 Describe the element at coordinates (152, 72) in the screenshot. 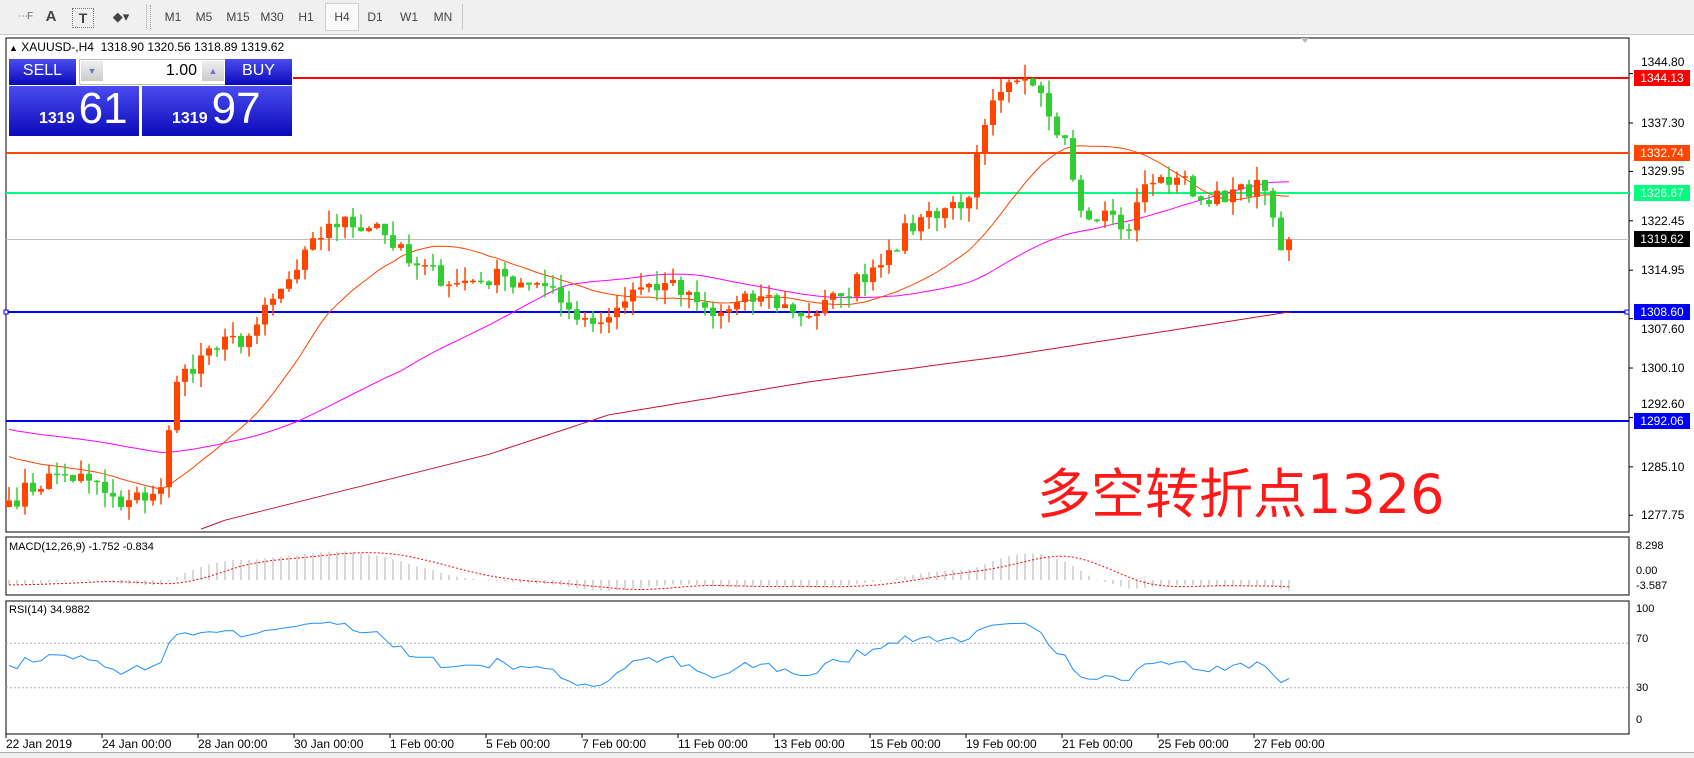

I see `lot-size-input: ▼ 1.00 ▲` at that location.